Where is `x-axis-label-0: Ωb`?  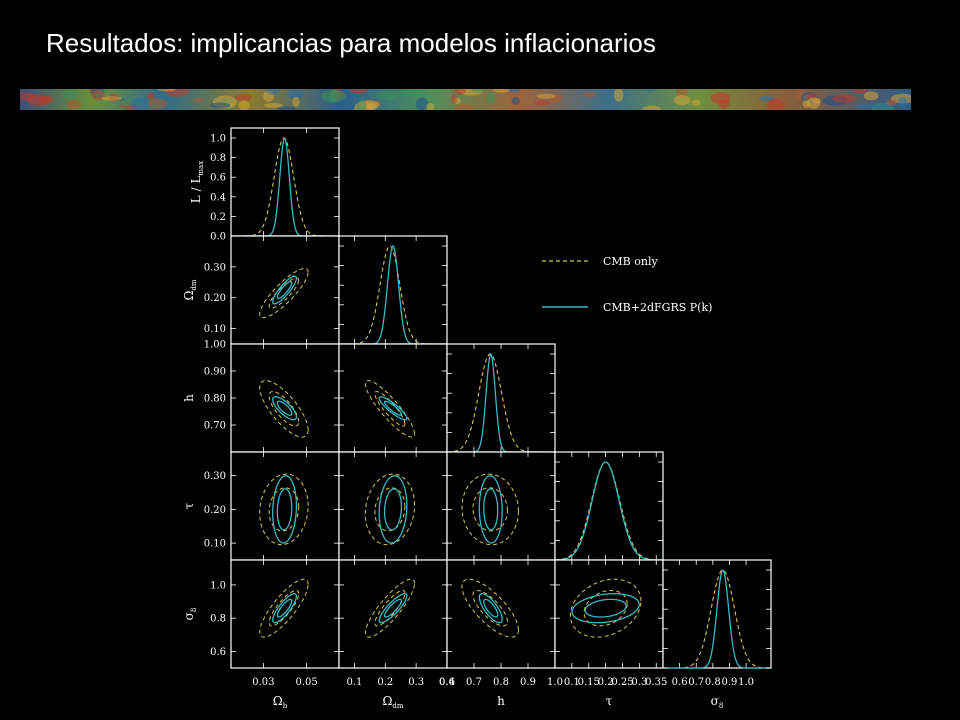
x-axis-label-0: Ωb is located at coordinates (280, 702).